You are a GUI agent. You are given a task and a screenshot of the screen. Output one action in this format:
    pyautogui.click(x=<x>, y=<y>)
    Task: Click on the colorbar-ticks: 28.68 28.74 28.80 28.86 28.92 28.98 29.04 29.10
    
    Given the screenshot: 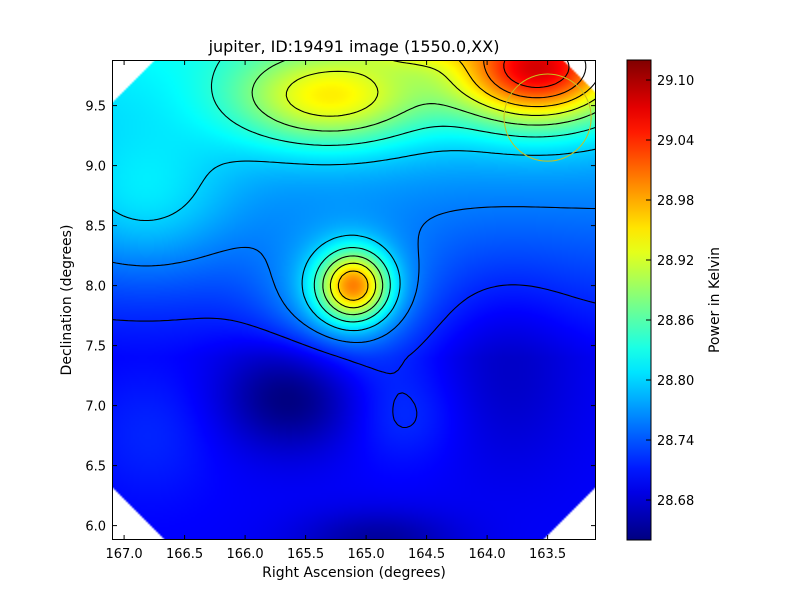 What is the action you would take?
    pyautogui.click(x=670, y=291)
    